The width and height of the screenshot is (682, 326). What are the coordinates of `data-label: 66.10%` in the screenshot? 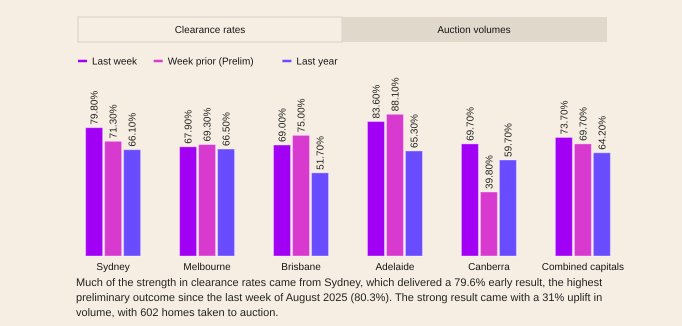 It's located at (133, 129).